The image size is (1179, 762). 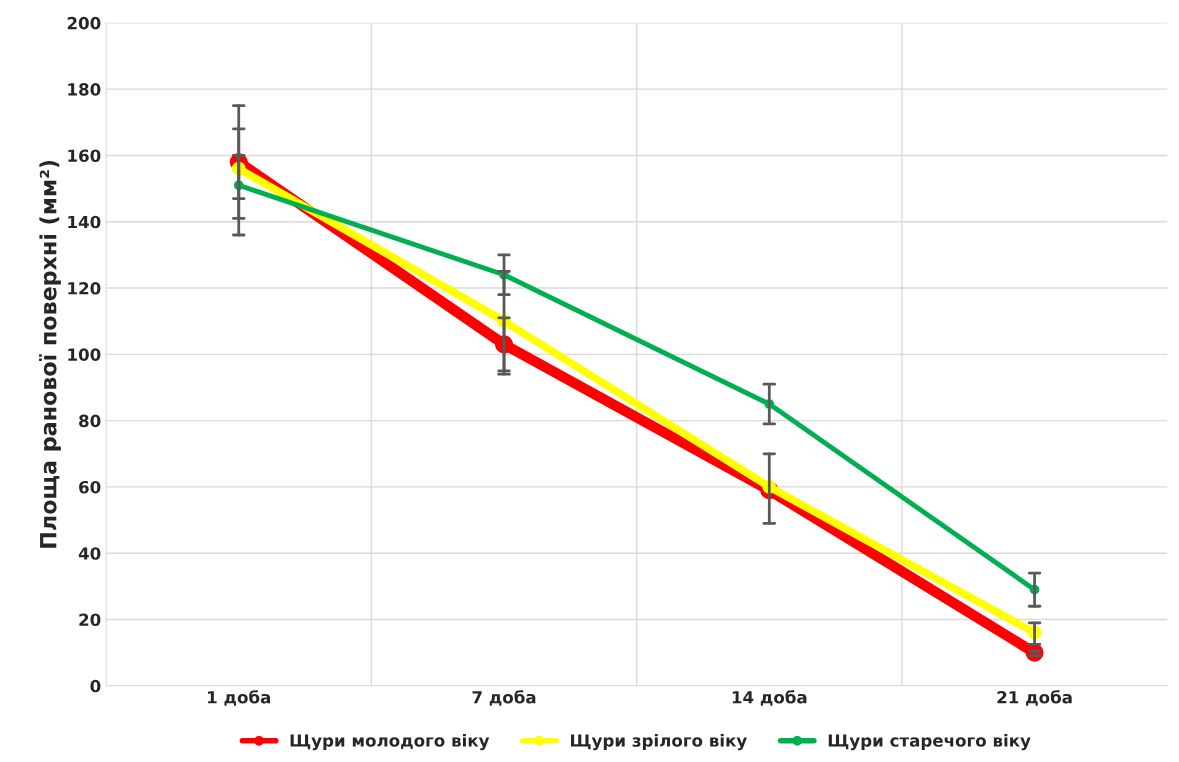 What do you see at coordinates (769, 698) in the screenshot?
I see `x-tick-label: 14 доба` at bounding box center [769, 698].